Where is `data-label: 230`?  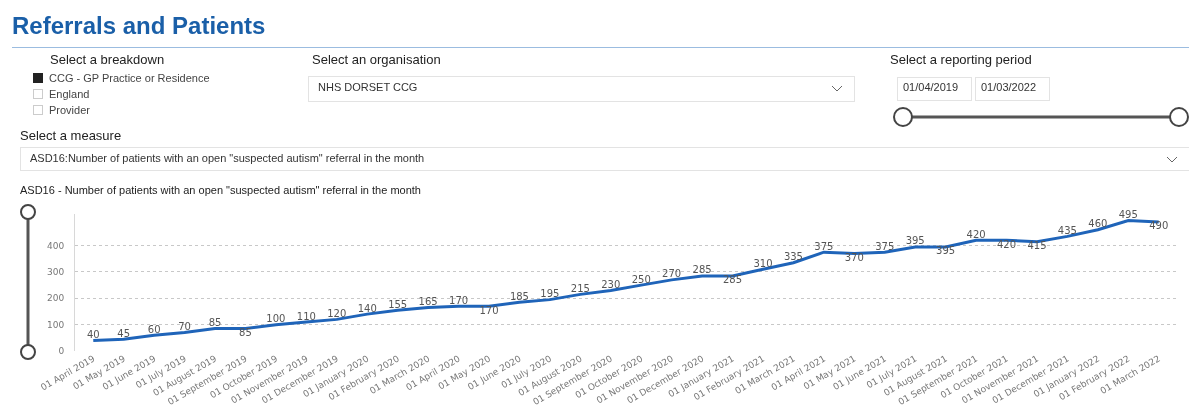 data-label: 230 is located at coordinates (611, 284).